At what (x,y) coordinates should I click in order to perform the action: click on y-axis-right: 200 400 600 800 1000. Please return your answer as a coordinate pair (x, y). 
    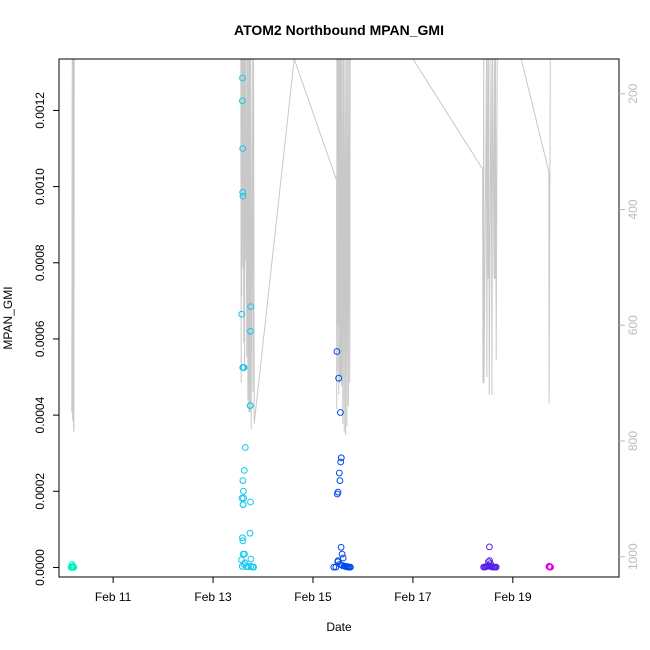
    Looking at the image, I should click on (629, 326).